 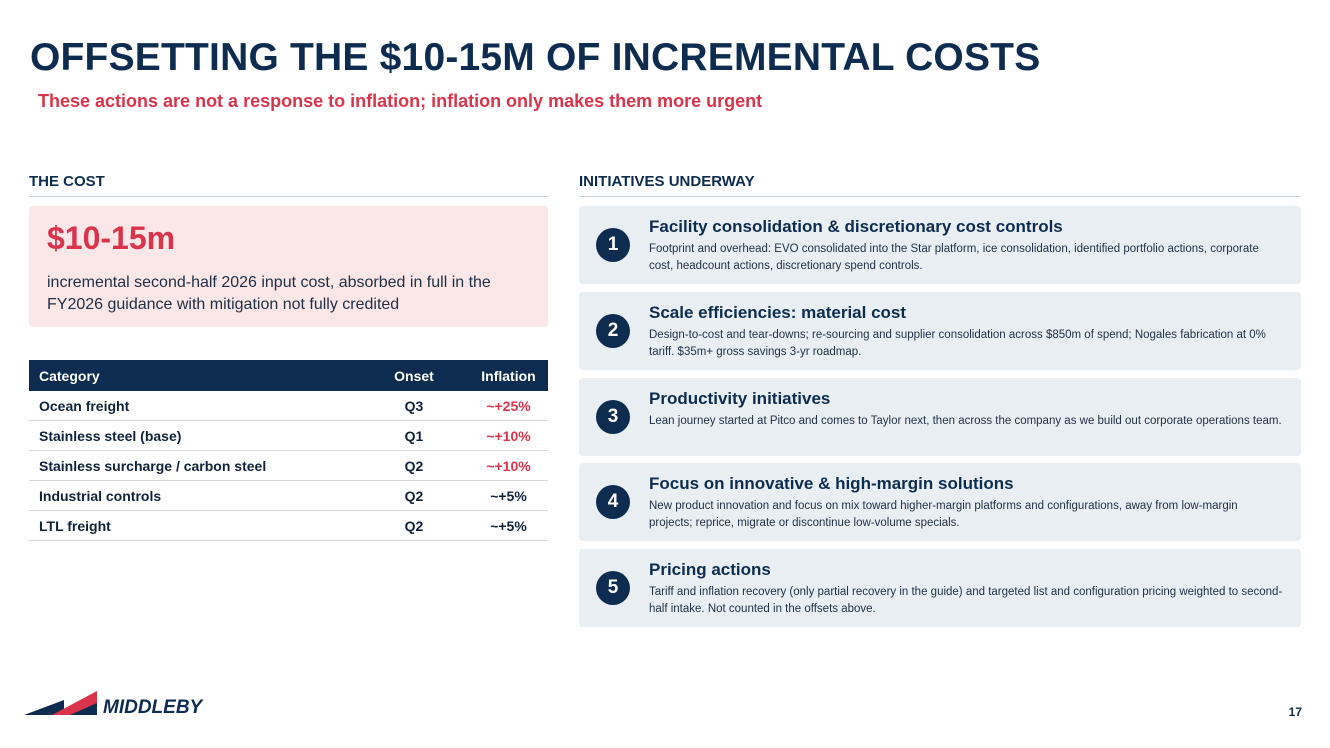 I want to click on header-onset: Onset, so click(x=414, y=375).